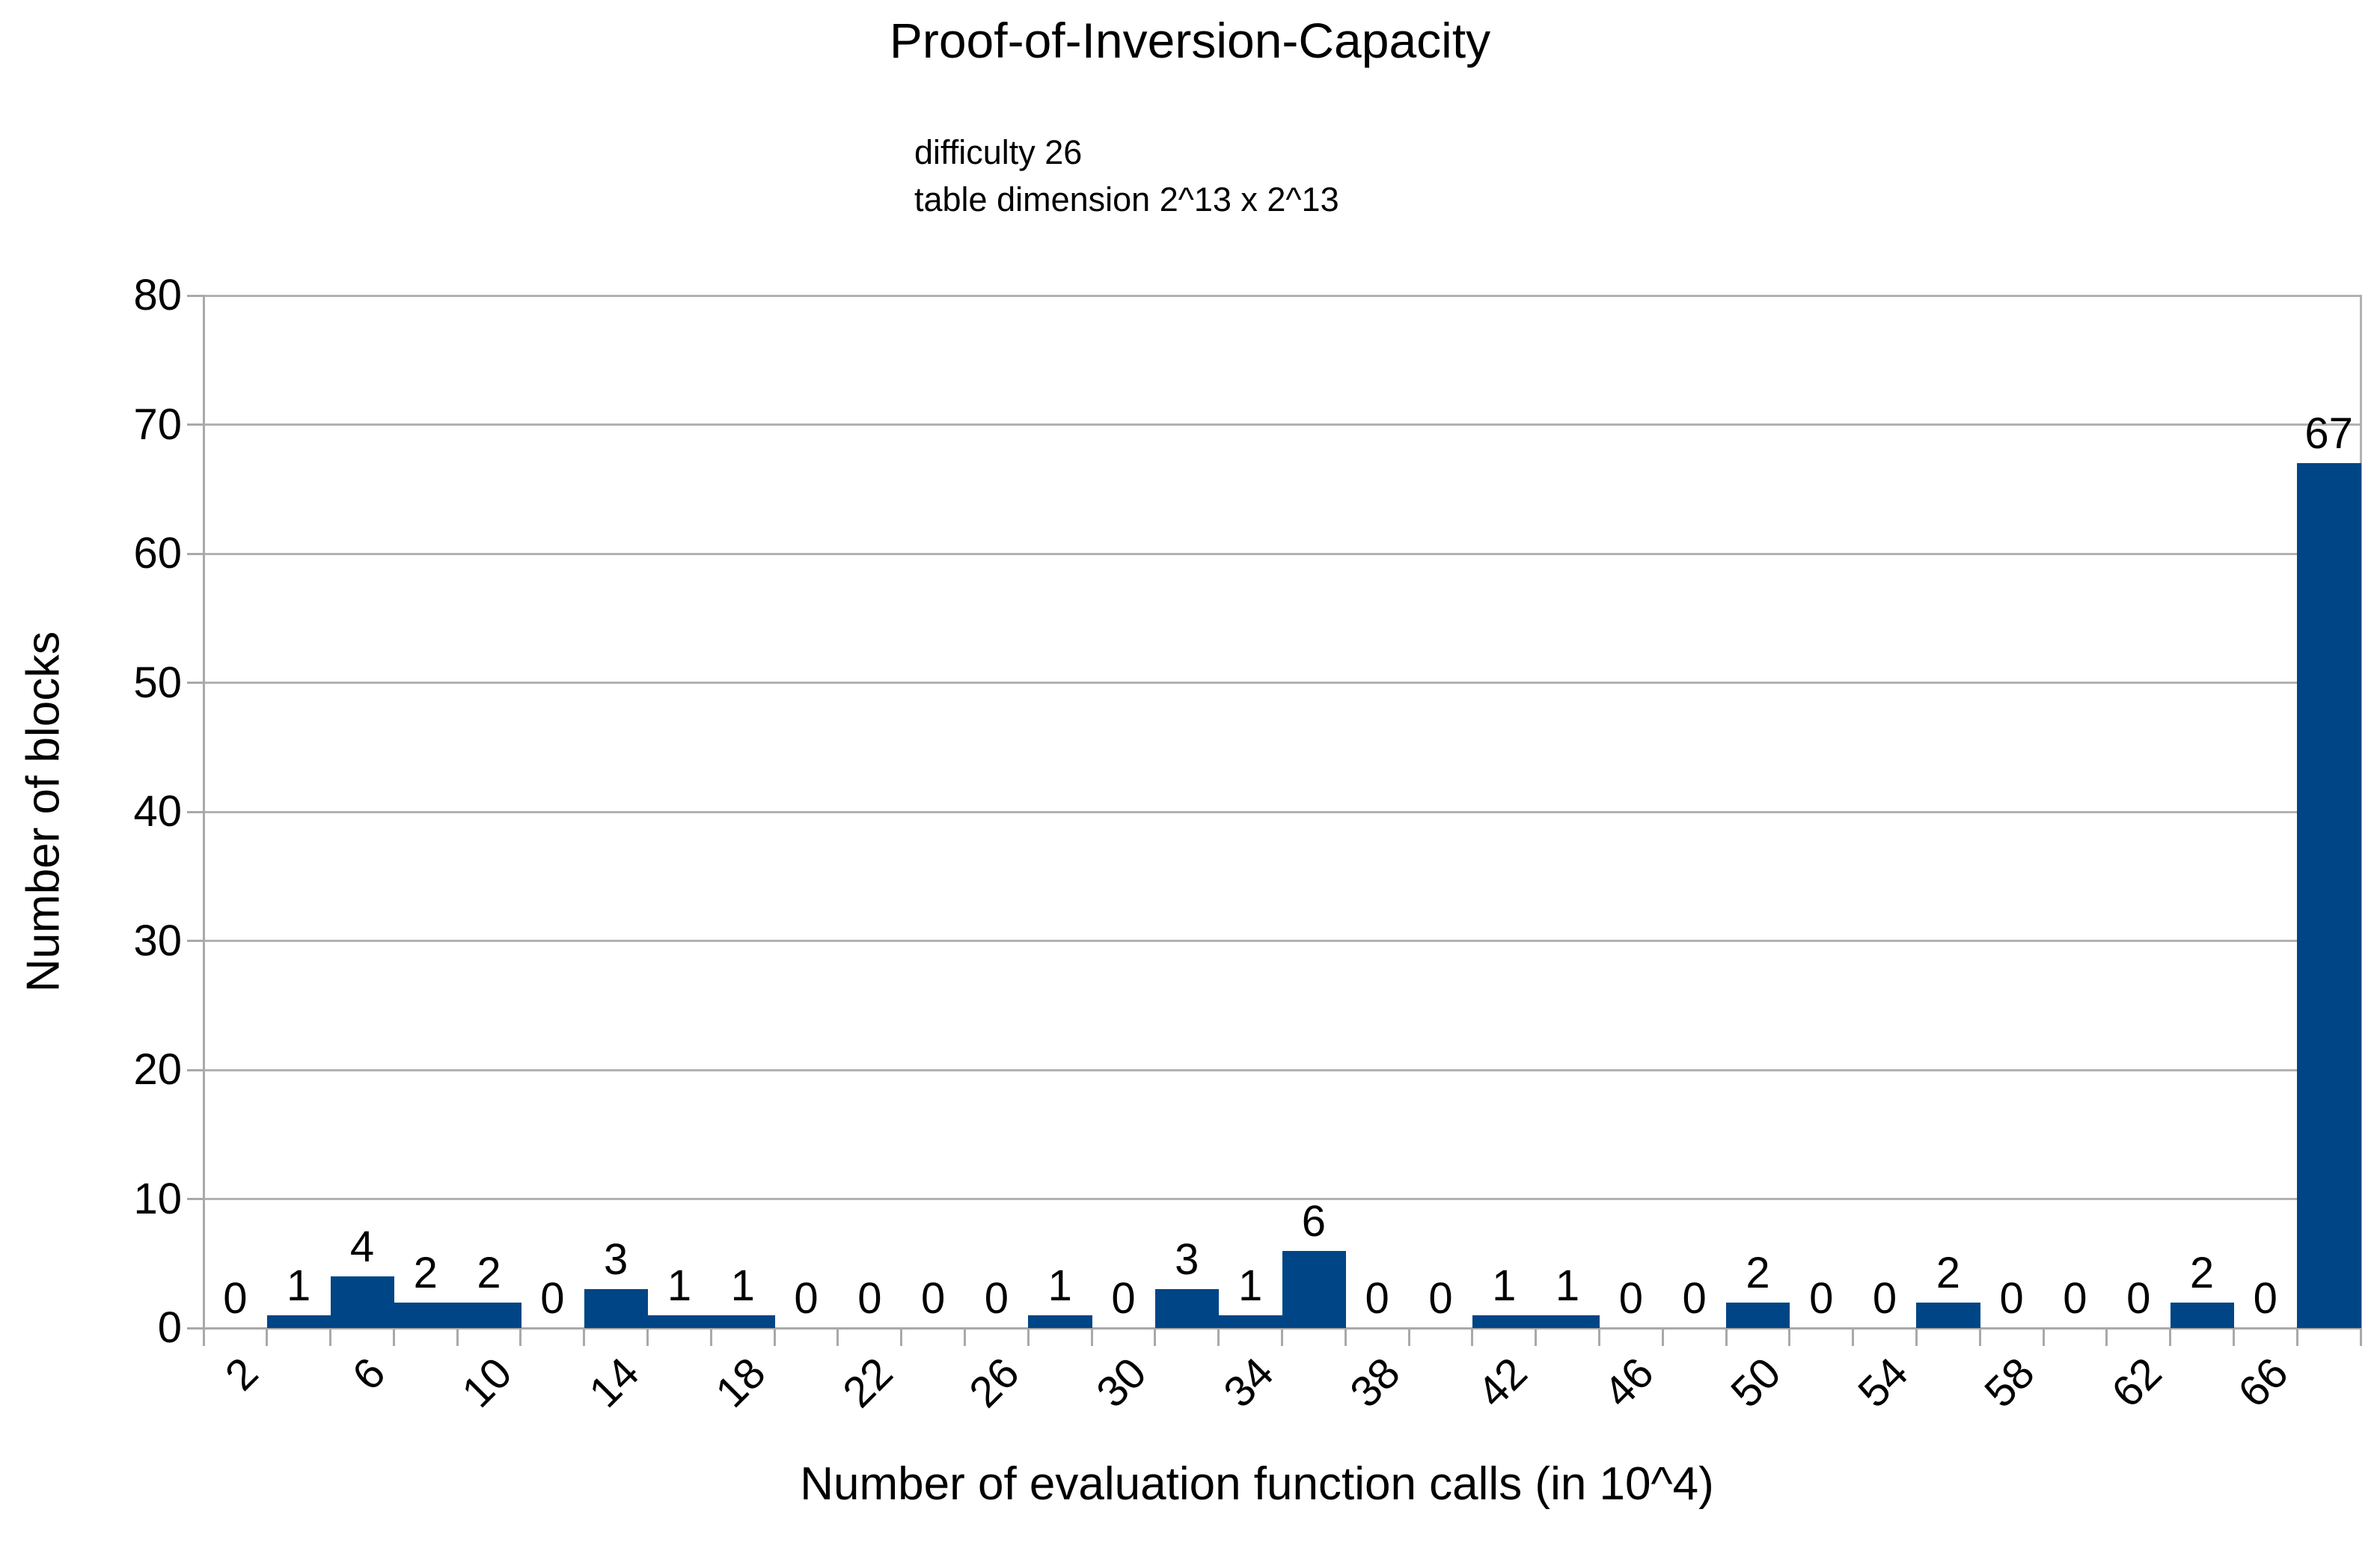 This screenshot has width=2380, height=1542. I want to click on x-tick-label-text: 38, so click(1375, 1382).